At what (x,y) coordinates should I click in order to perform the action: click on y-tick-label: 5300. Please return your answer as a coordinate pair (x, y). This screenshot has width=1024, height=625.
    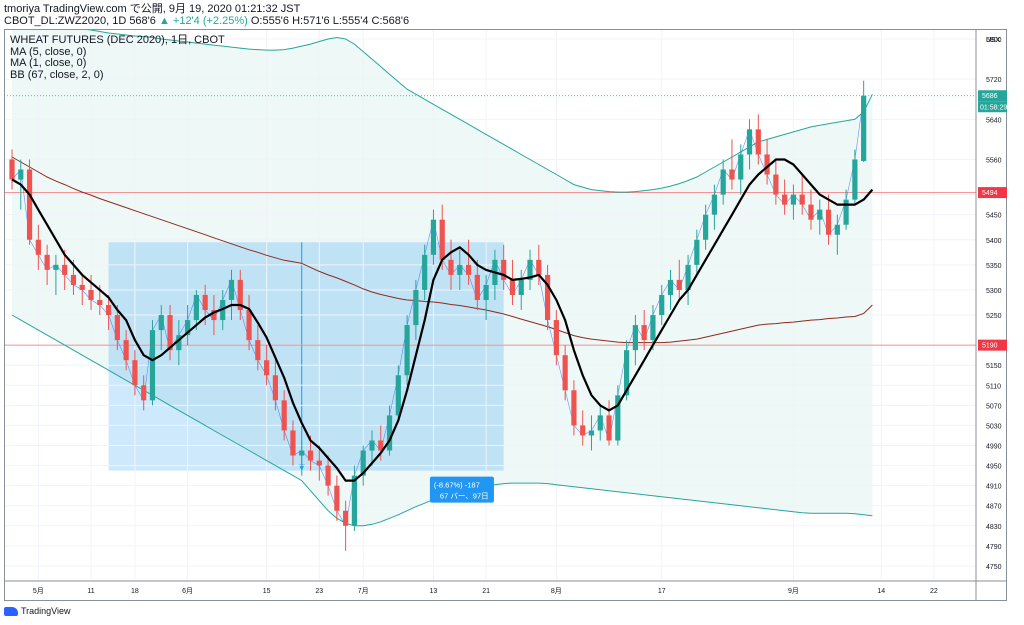
    Looking at the image, I should click on (994, 291).